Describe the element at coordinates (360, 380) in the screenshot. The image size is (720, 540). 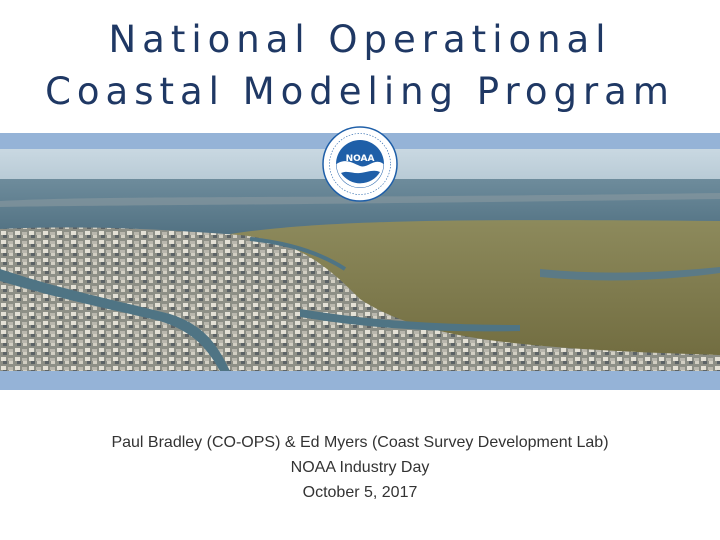
I see `bottom-band` at that location.